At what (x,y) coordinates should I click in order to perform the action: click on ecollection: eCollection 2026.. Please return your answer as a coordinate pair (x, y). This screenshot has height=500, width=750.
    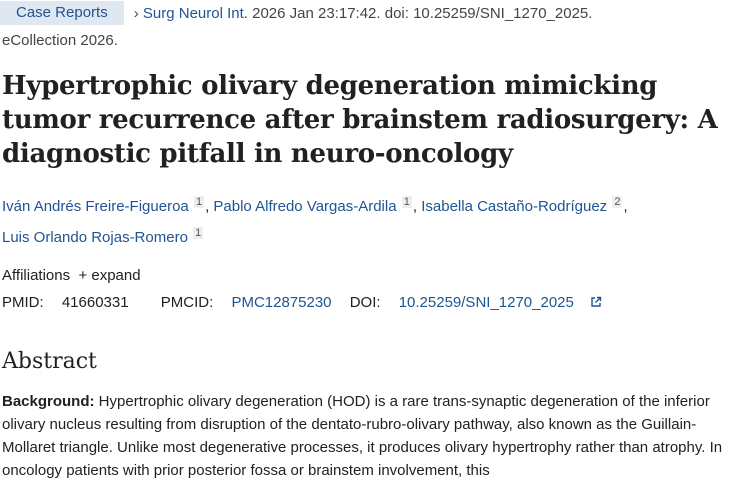
    Looking at the image, I should click on (60, 40).